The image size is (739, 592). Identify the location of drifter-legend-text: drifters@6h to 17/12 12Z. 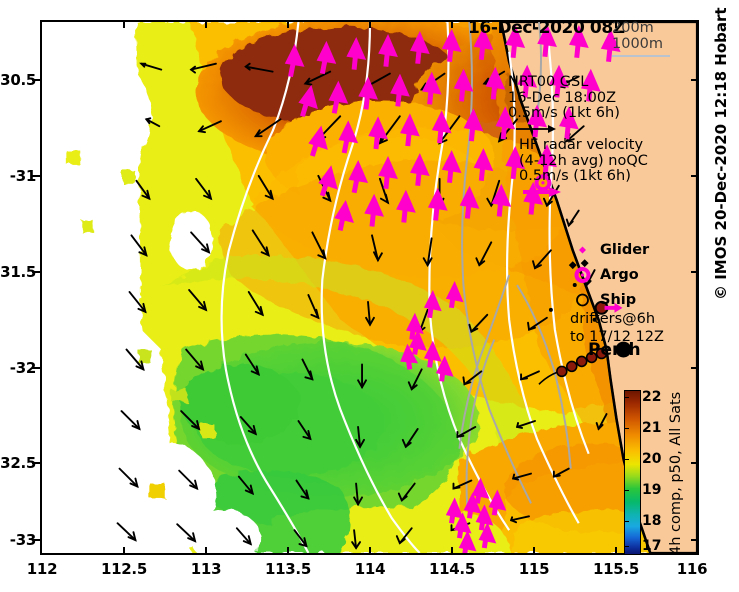
(617, 328).